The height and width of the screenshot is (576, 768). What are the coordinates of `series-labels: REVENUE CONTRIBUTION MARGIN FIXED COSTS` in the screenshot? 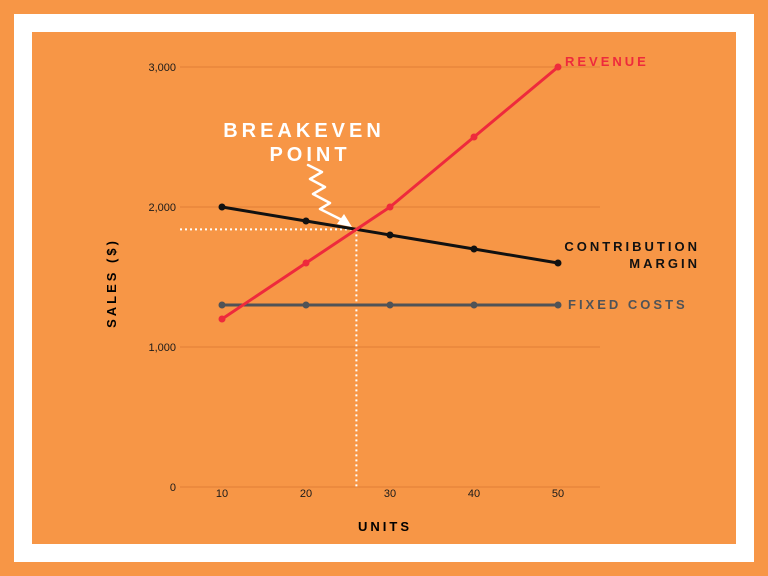 It's located at (632, 183).